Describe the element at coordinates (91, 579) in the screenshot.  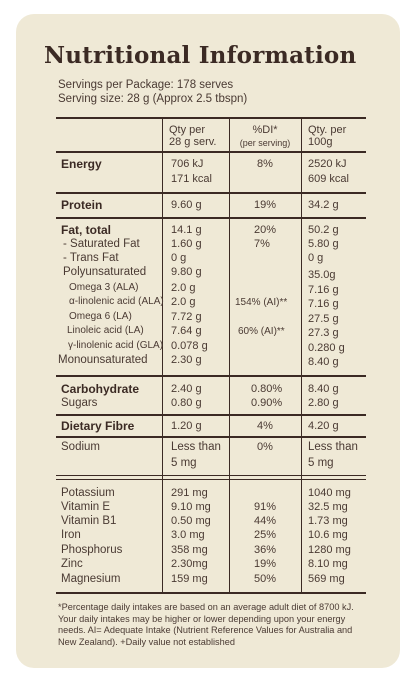
I see `magnesium-label: Magnesium` at that location.